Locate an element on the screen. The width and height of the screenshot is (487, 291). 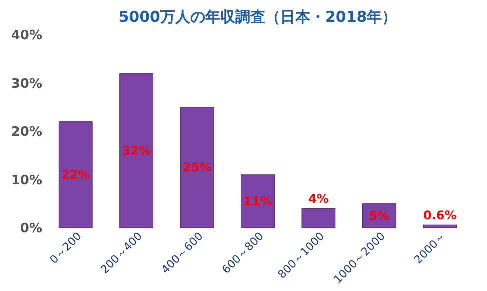
data-label: 5% is located at coordinates (379, 215).